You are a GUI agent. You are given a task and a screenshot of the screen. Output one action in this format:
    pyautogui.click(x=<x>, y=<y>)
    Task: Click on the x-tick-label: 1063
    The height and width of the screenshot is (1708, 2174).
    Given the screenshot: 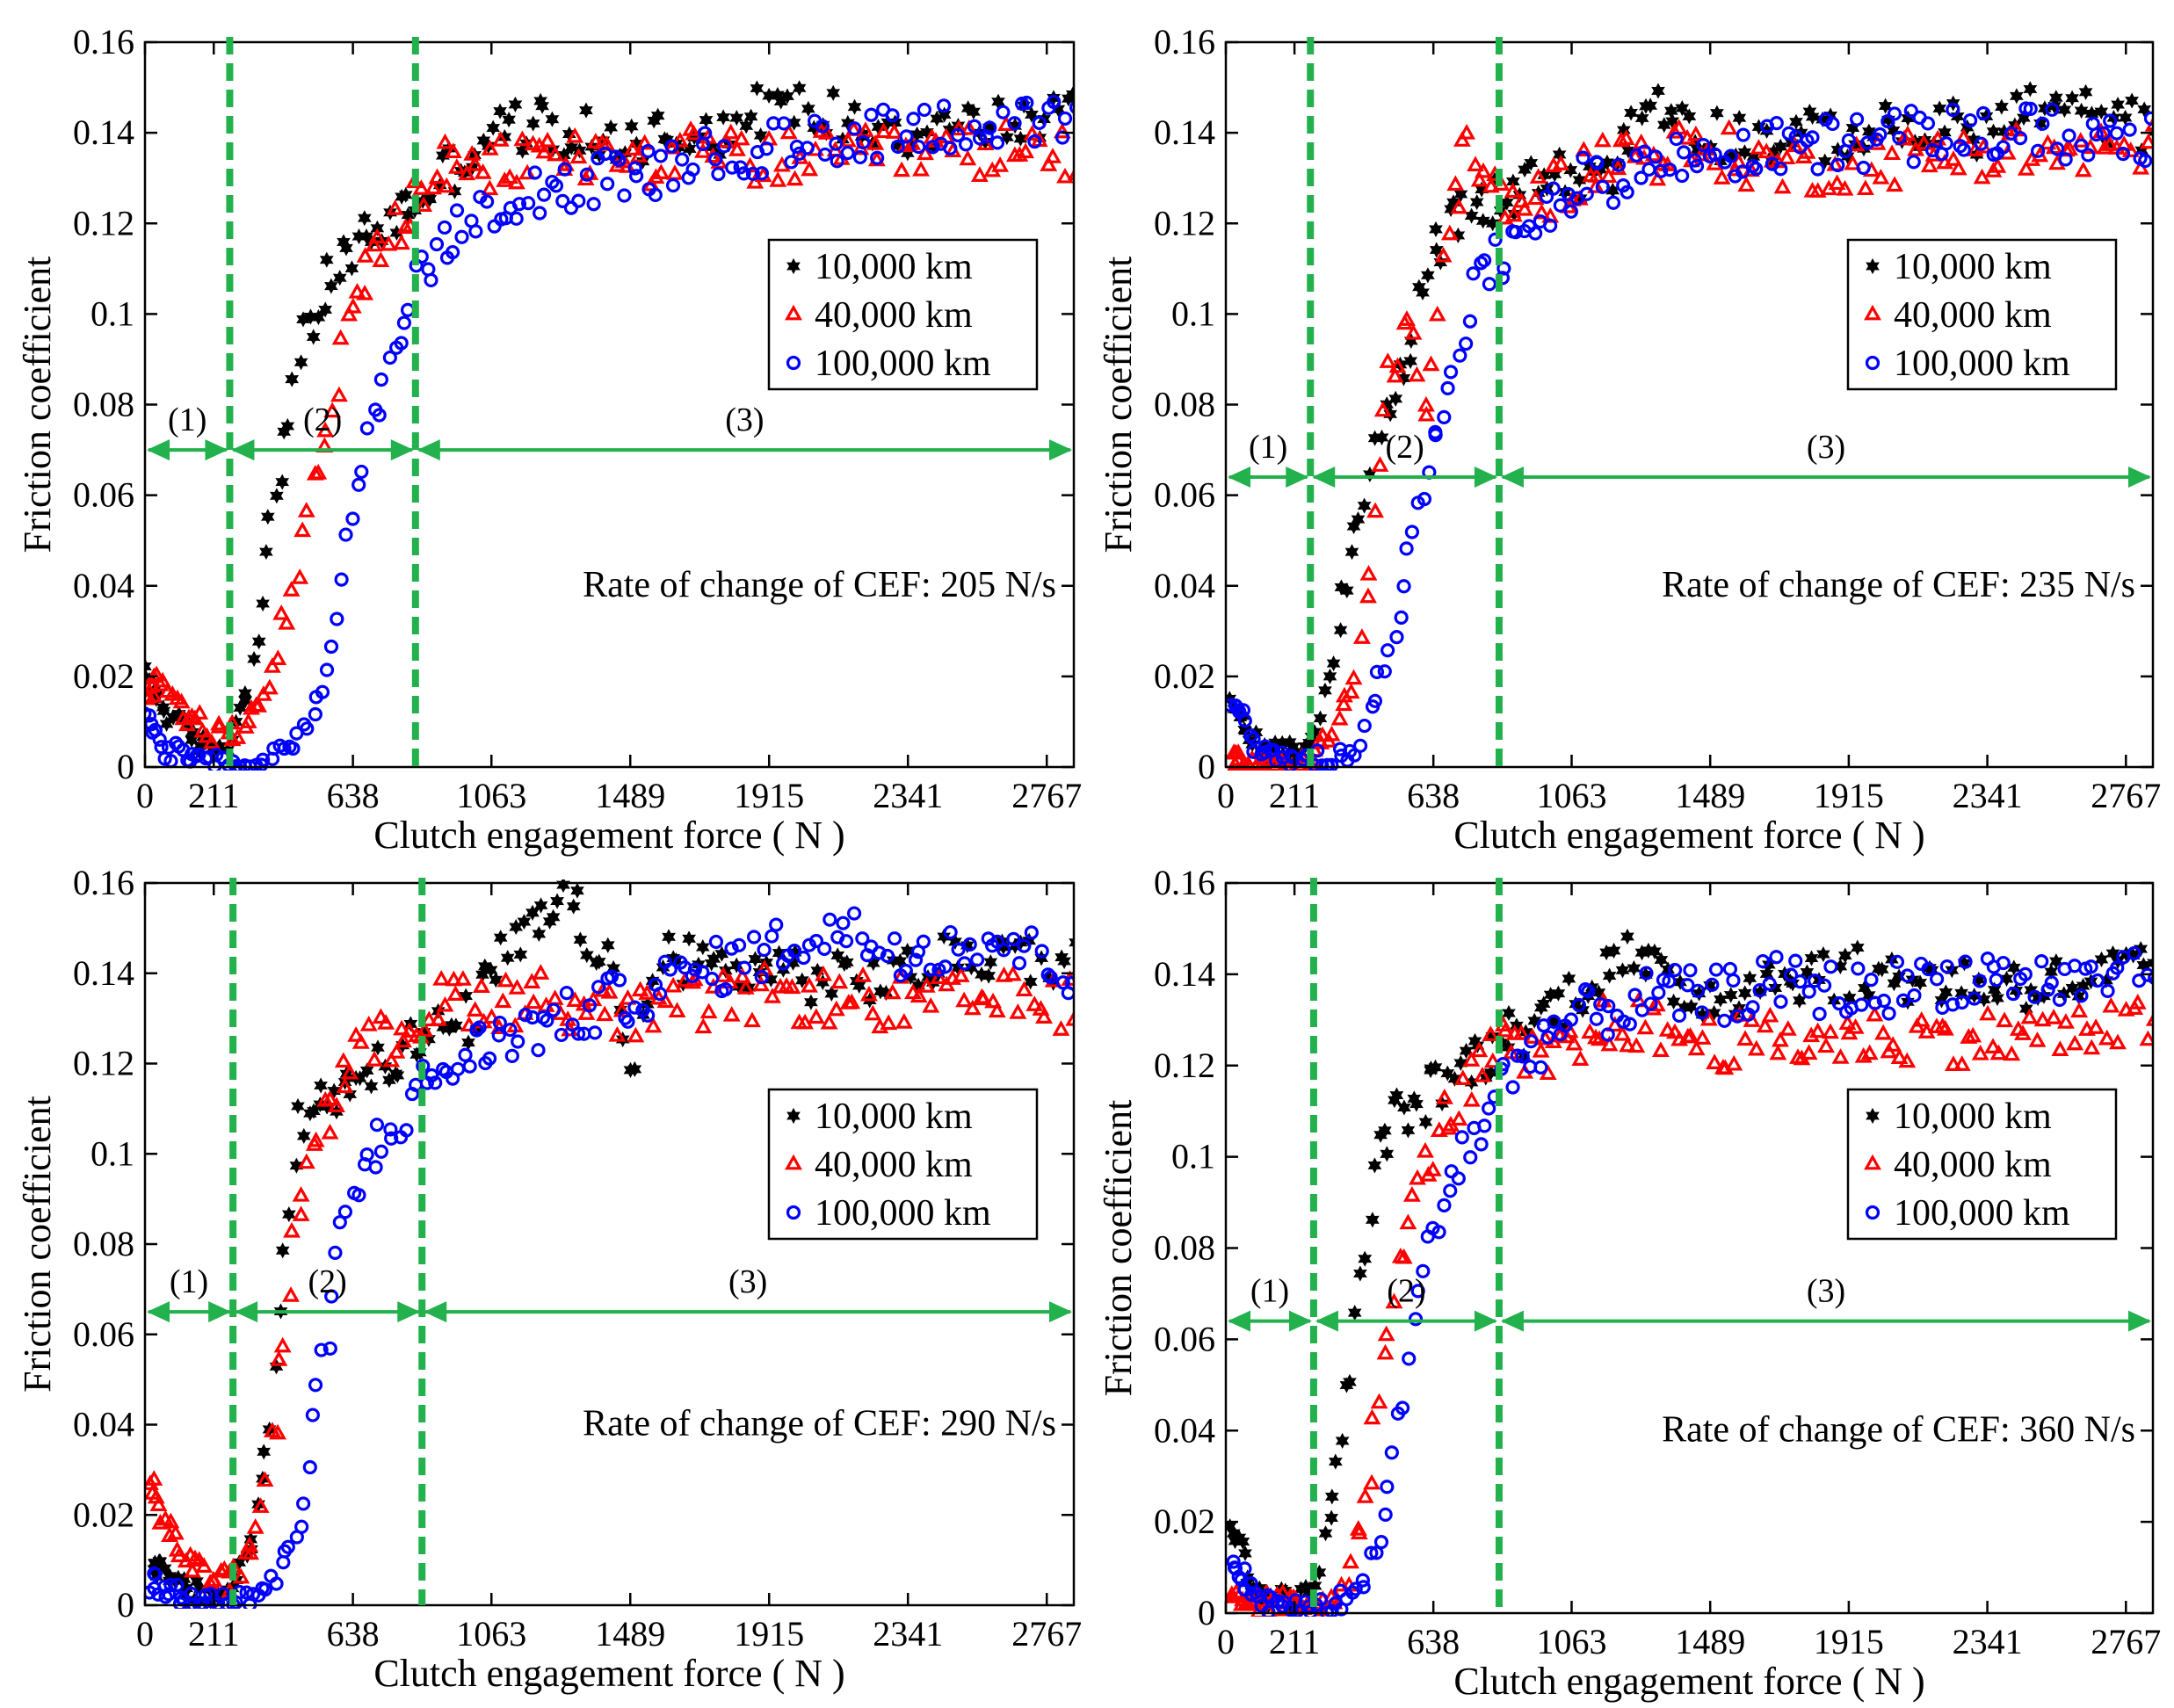 What is the action you would take?
    pyautogui.click(x=491, y=1634)
    